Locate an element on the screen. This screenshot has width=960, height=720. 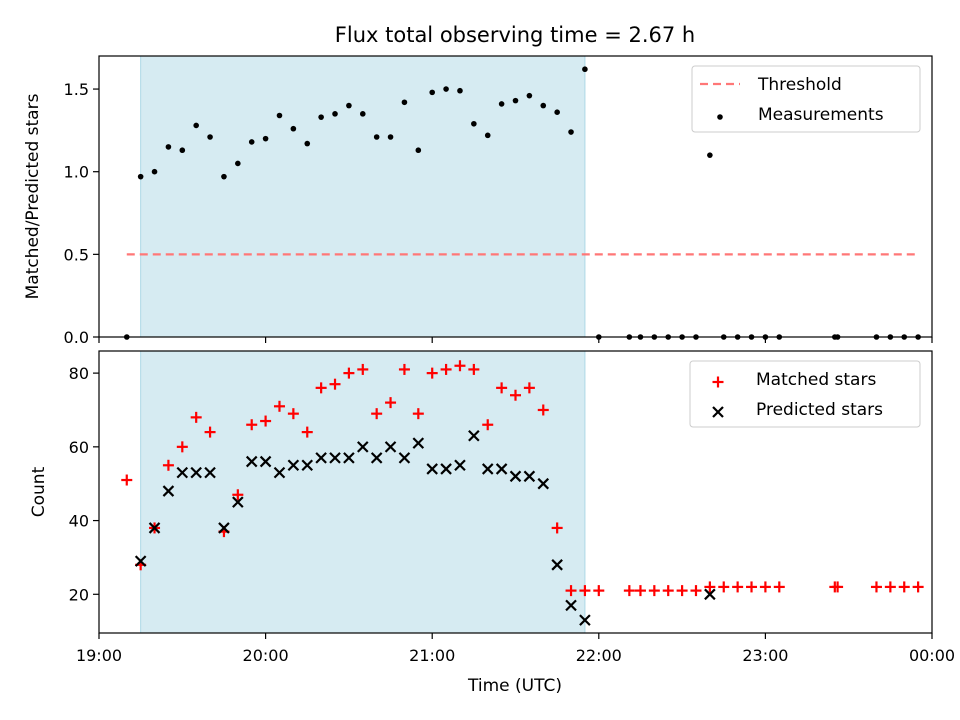
y-tick-label: 80 is located at coordinates (79, 373).